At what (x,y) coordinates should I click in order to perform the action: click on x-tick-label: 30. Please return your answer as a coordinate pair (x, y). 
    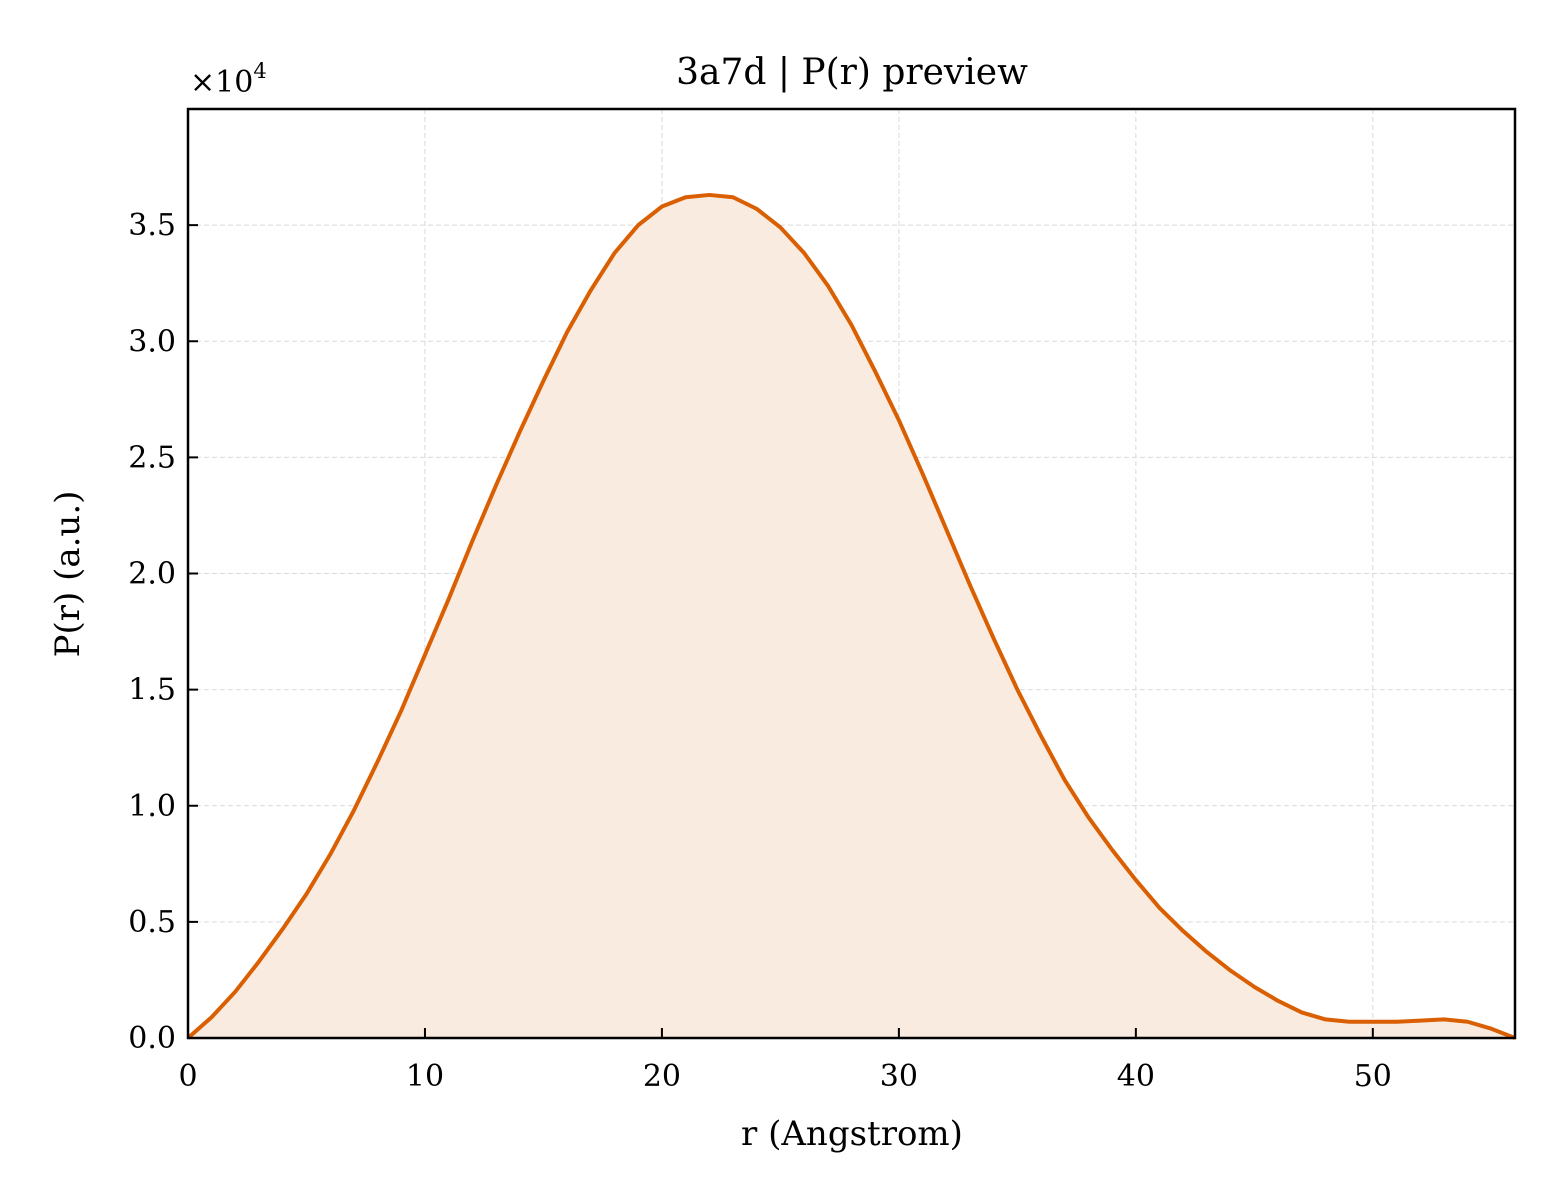
    Looking at the image, I should click on (899, 1076).